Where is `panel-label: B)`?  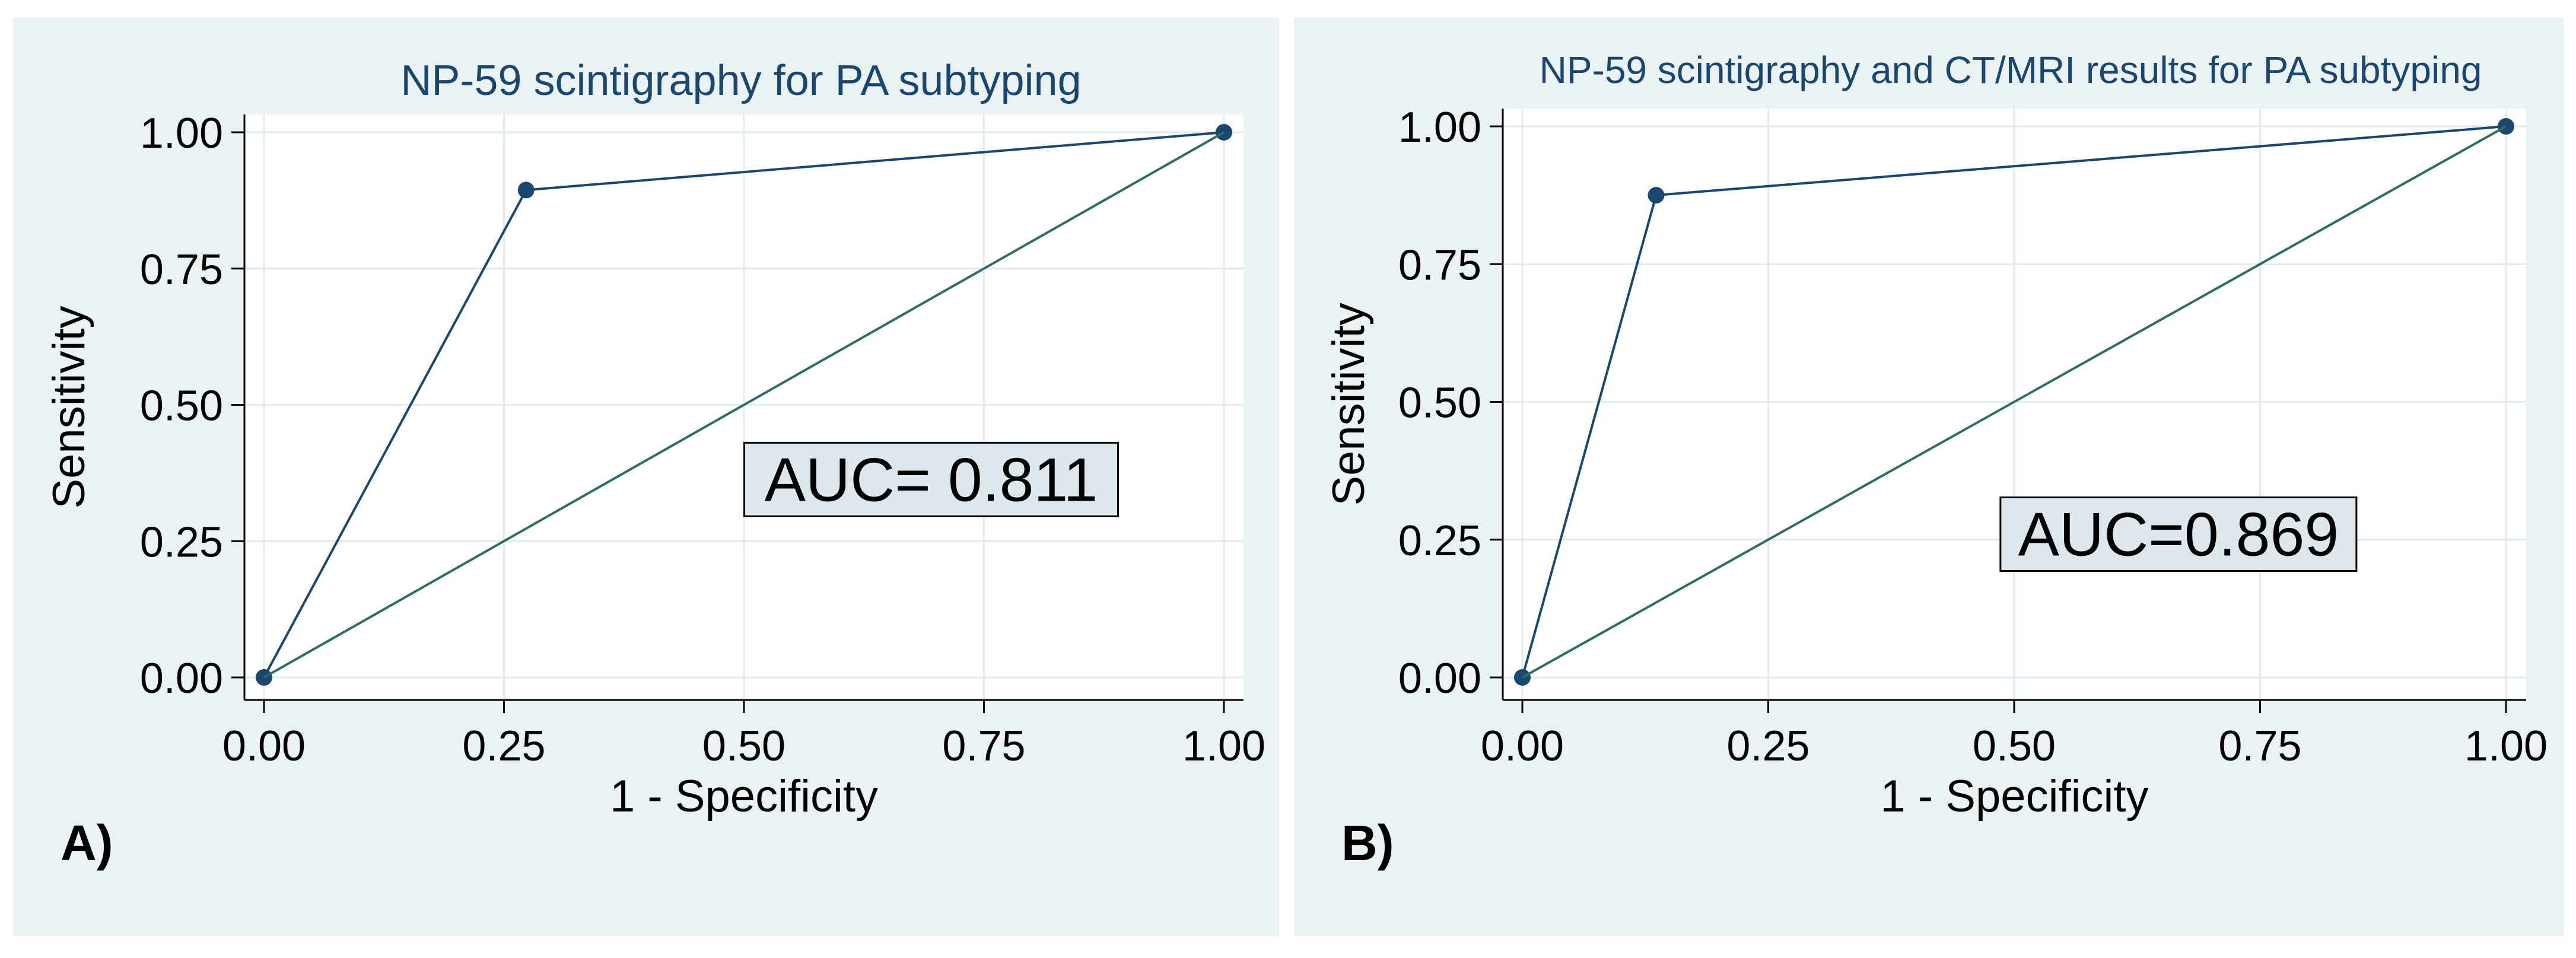 panel-label: B) is located at coordinates (1367, 843).